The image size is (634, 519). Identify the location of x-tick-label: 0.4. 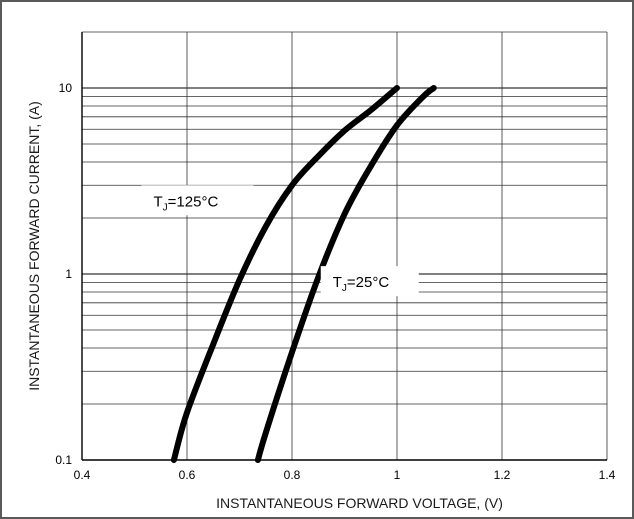
(82, 475).